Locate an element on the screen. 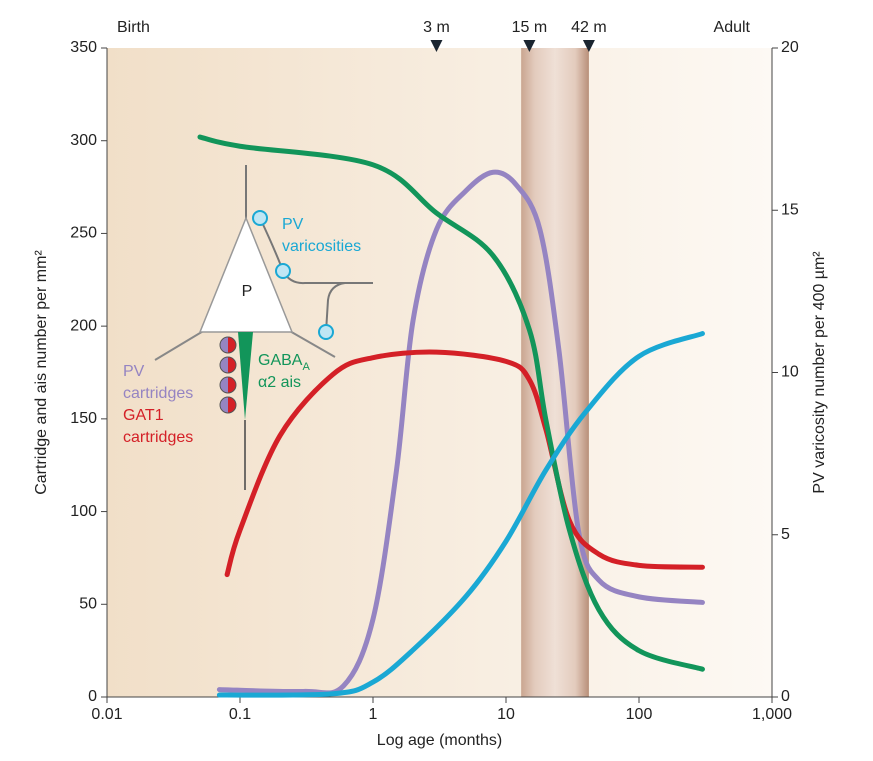  x-tick-label: 10 is located at coordinates (506, 714).